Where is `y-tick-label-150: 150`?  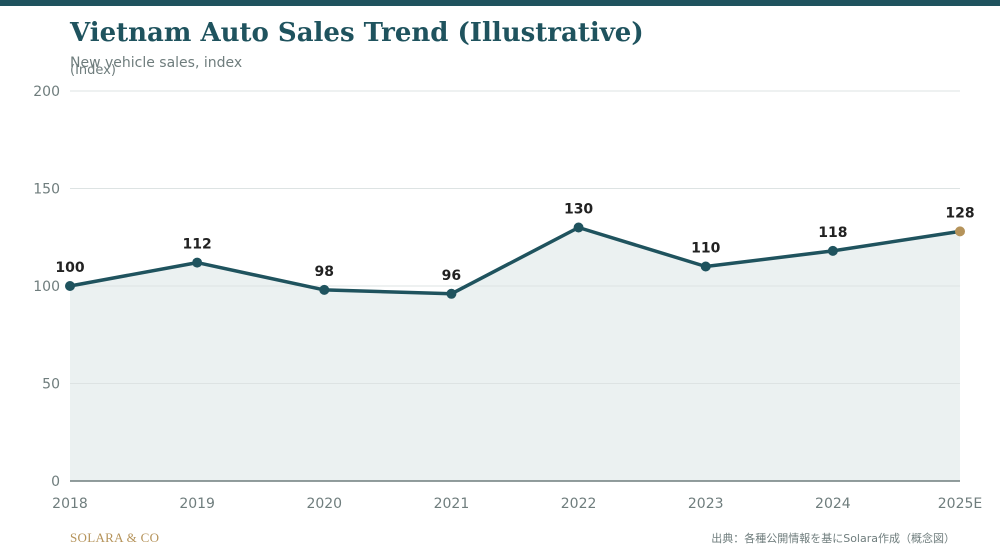 y-tick-label-150: 150 is located at coordinates (46, 190).